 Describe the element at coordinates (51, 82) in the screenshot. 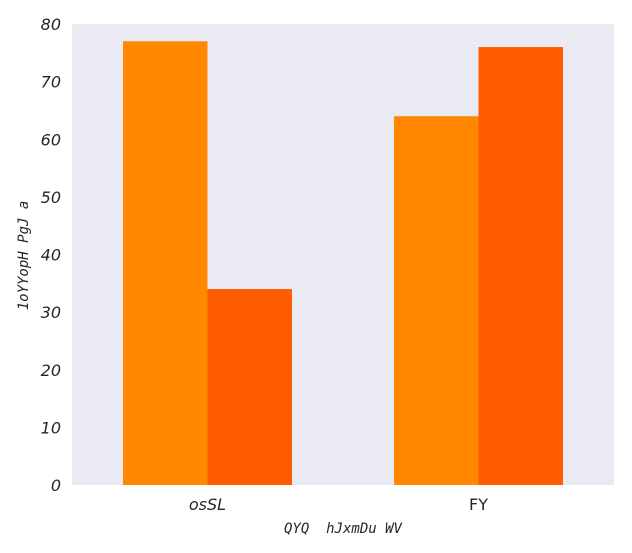

I see `y-tick-label: 70` at that location.